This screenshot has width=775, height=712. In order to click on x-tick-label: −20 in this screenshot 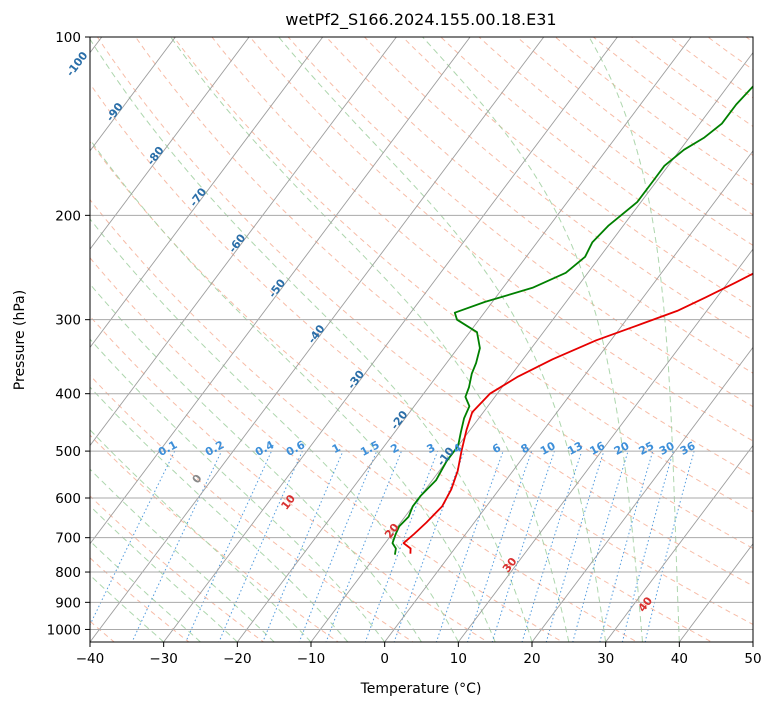, I will do `click(237, 659)`.